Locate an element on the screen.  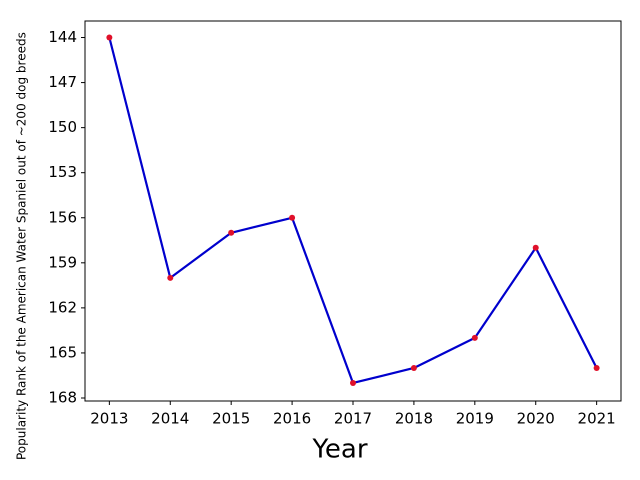
y-tick-label: 159 is located at coordinates (62, 262).